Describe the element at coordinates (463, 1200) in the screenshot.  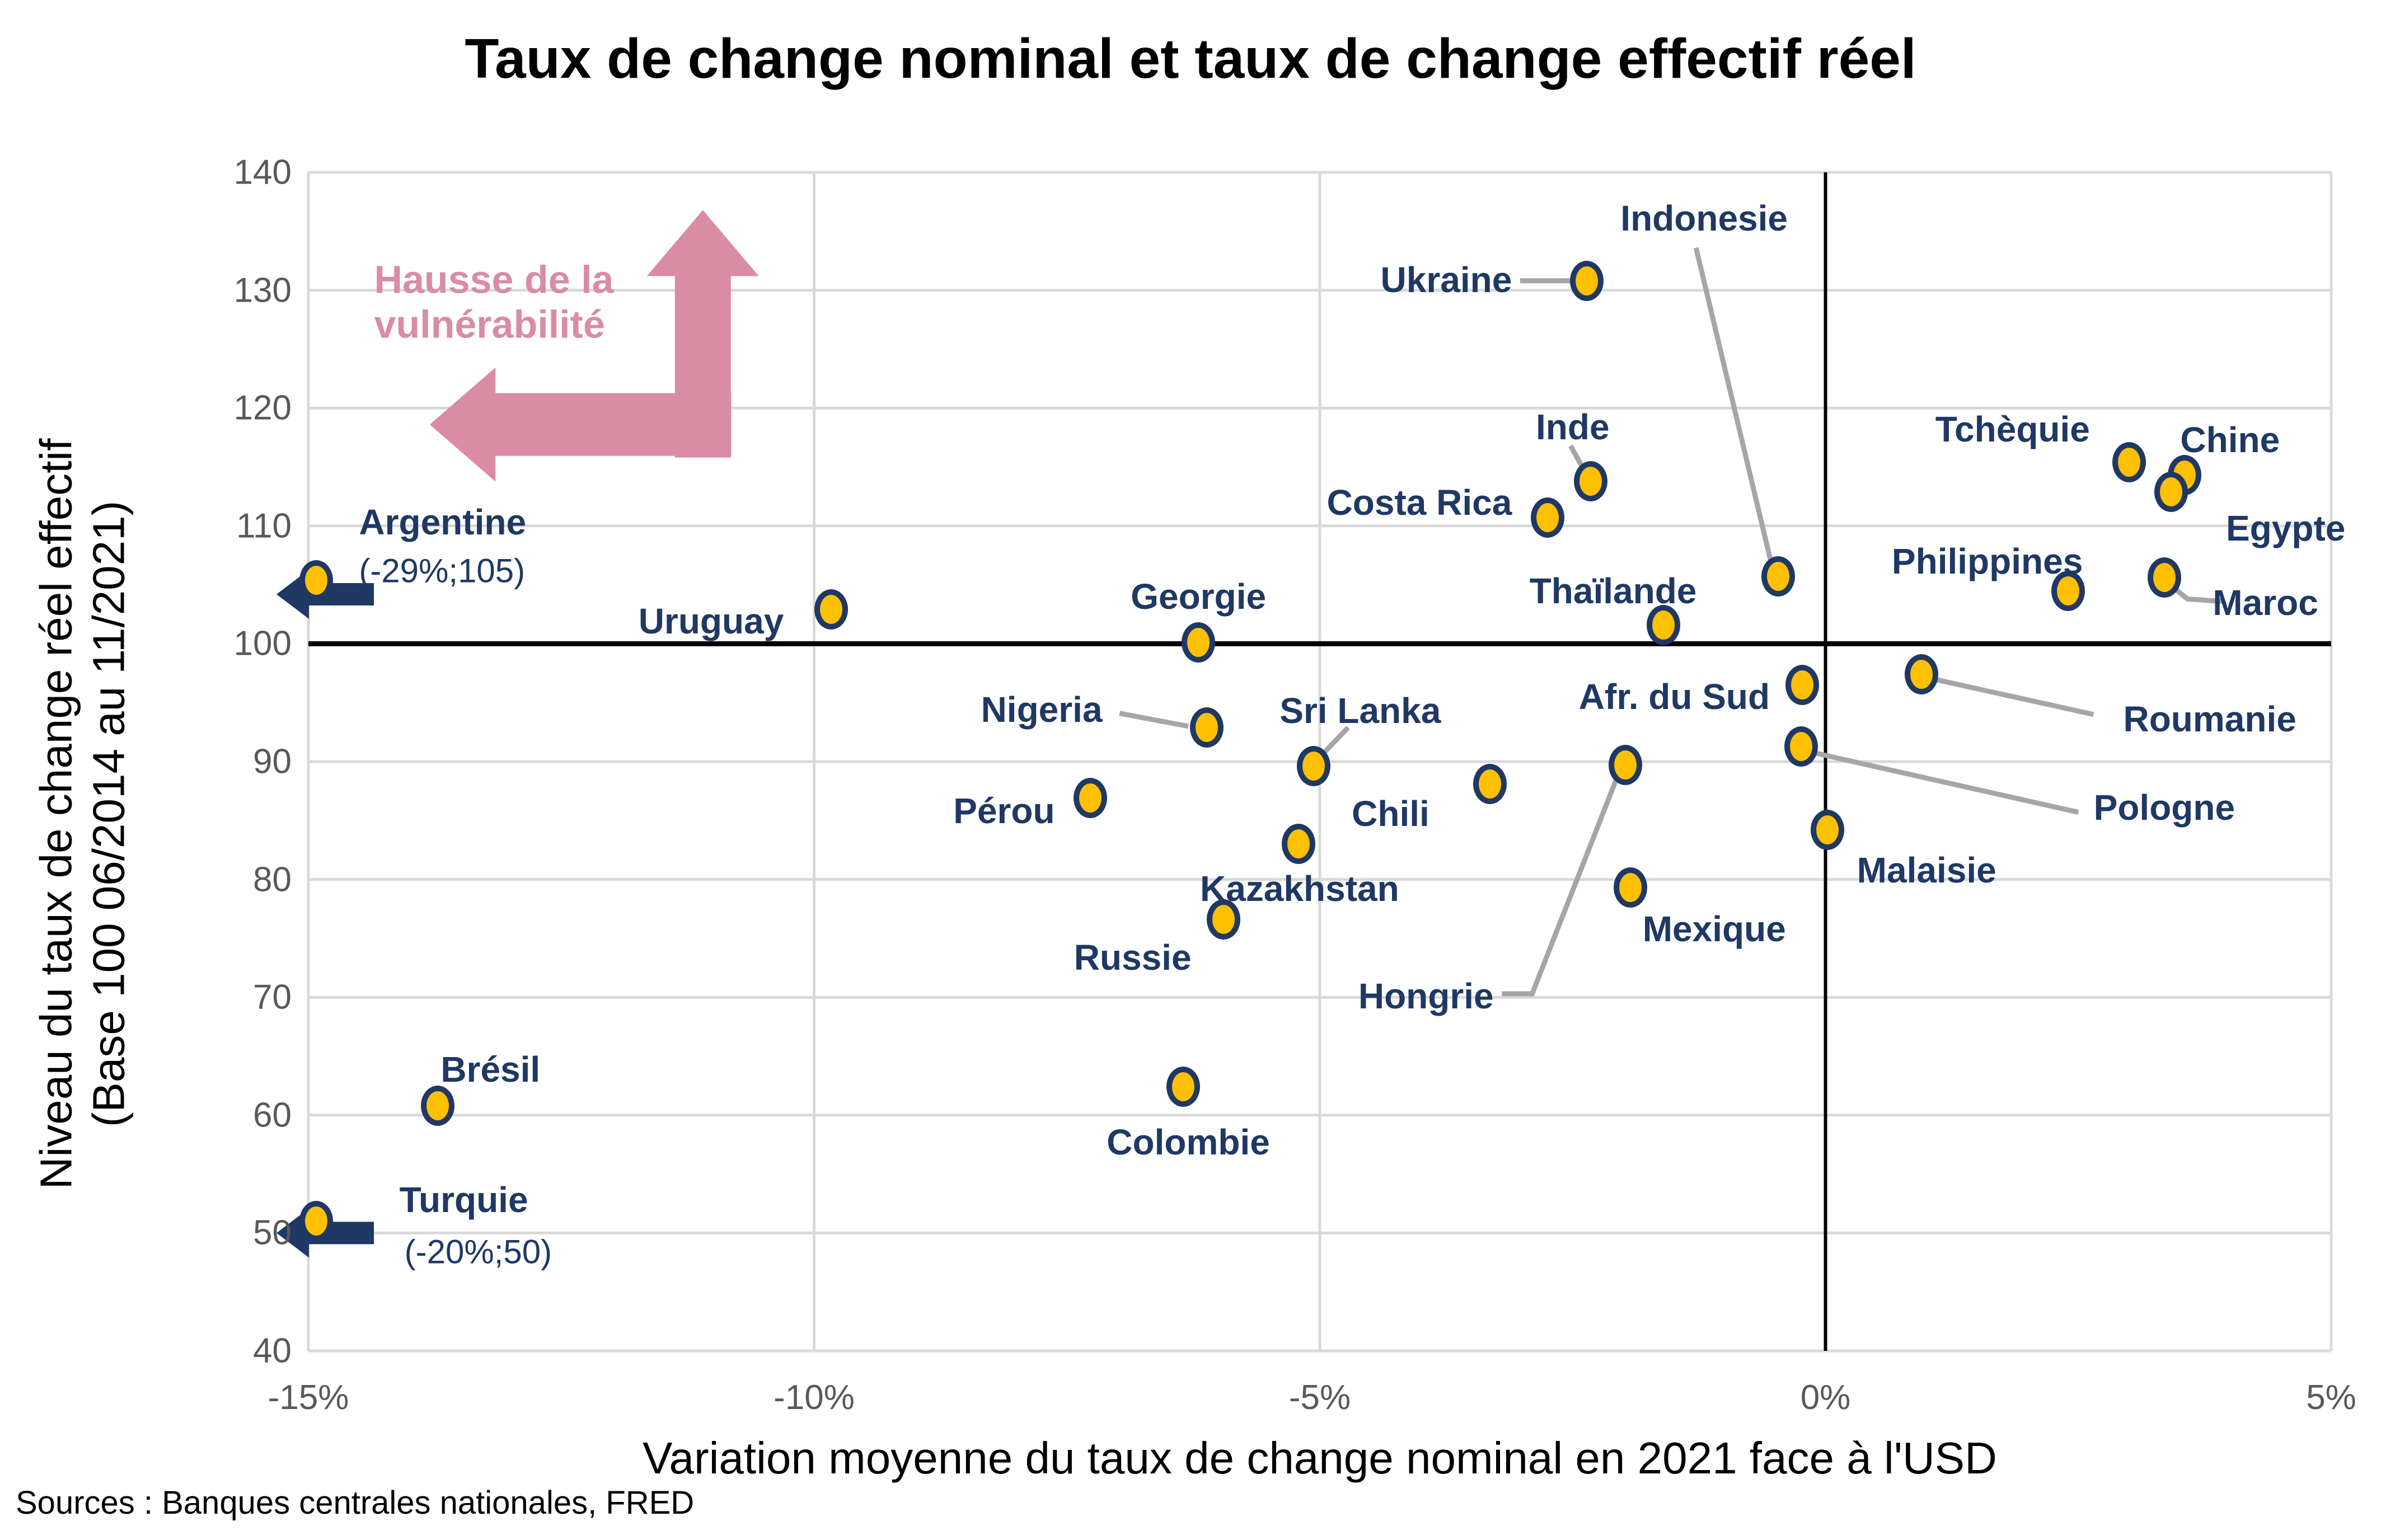
I see `country-label-turquie: Turquie` at that location.